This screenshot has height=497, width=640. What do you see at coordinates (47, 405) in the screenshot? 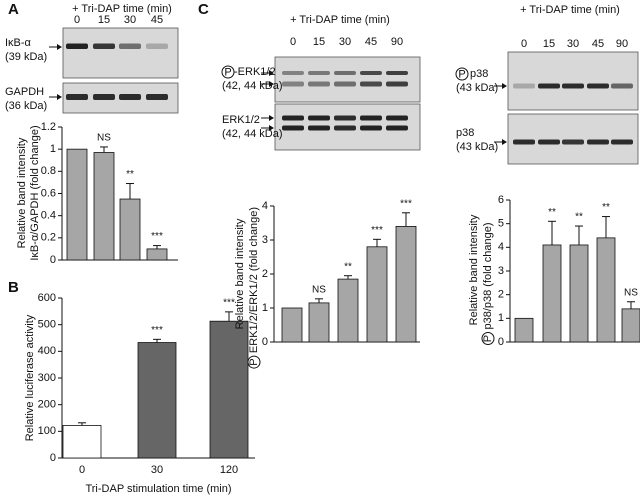
I see `y-tick-label: 200` at bounding box center [47, 405].